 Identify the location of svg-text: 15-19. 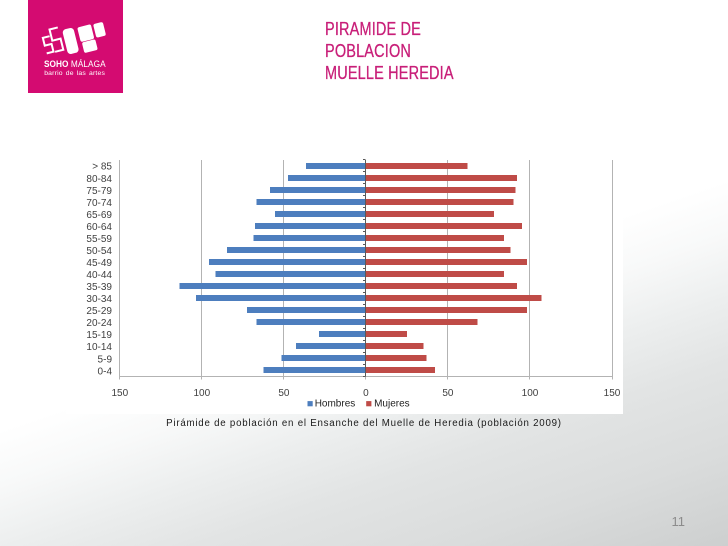
(99, 335).